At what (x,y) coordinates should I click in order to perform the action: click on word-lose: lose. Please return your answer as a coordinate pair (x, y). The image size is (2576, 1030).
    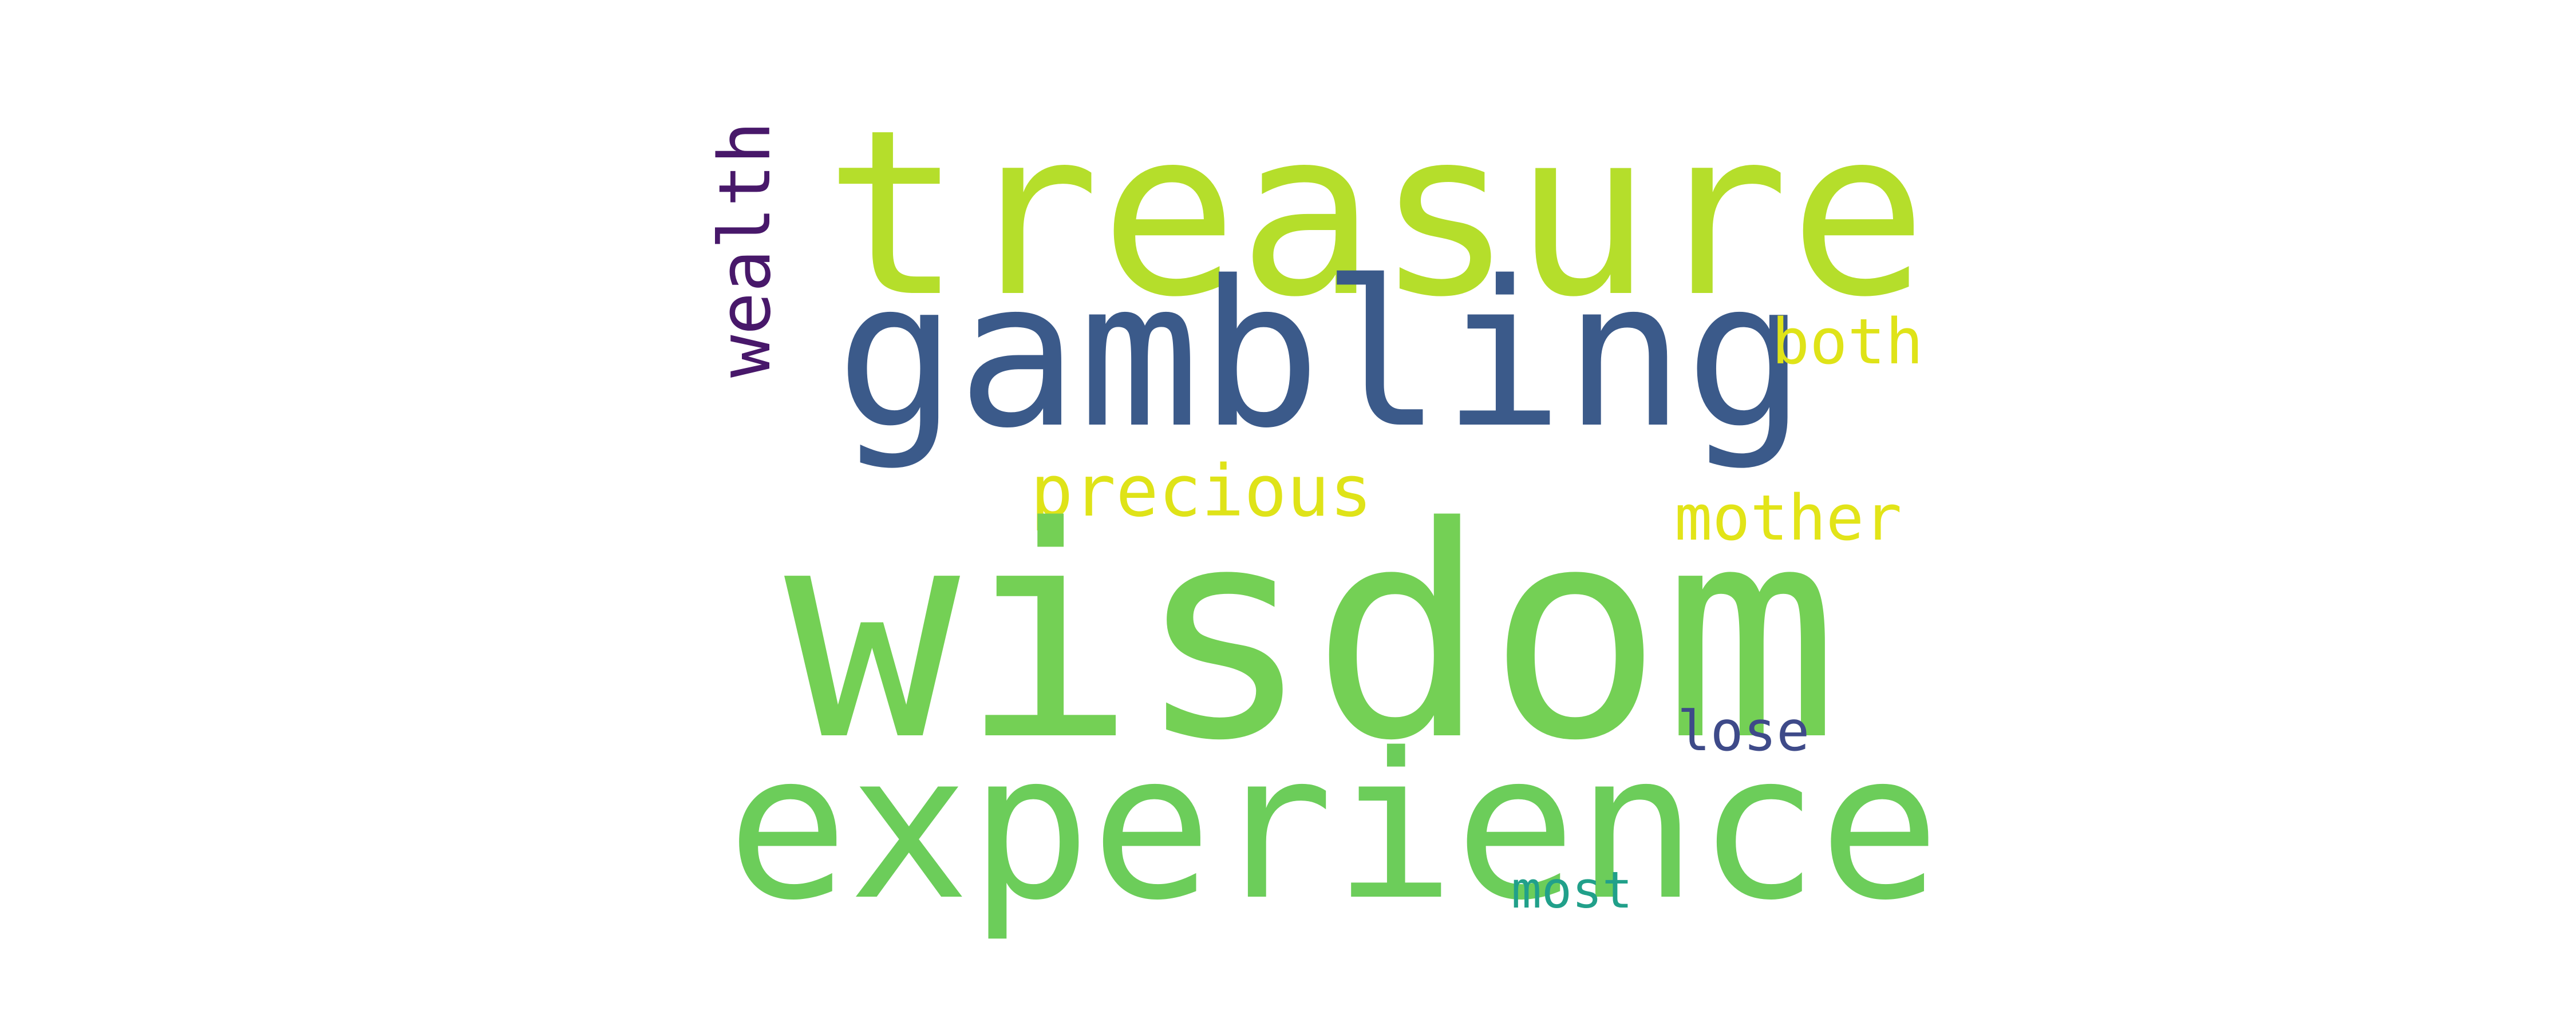
    Looking at the image, I should click on (1743, 731).